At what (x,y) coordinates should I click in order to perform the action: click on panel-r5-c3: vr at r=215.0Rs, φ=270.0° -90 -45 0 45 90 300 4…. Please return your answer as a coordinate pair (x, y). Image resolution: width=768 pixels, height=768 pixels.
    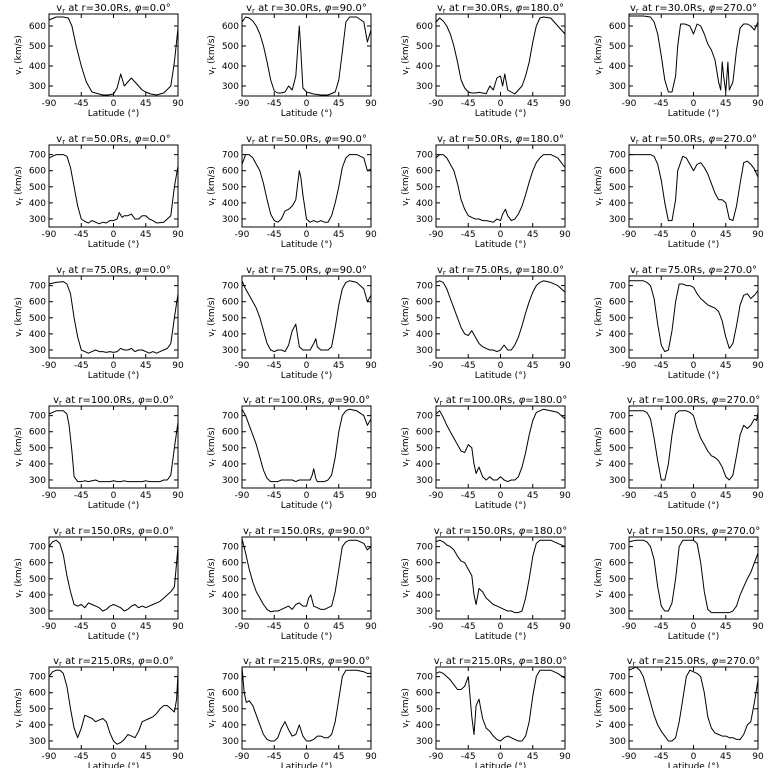
    Looking at the image, I should click on (679, 712).